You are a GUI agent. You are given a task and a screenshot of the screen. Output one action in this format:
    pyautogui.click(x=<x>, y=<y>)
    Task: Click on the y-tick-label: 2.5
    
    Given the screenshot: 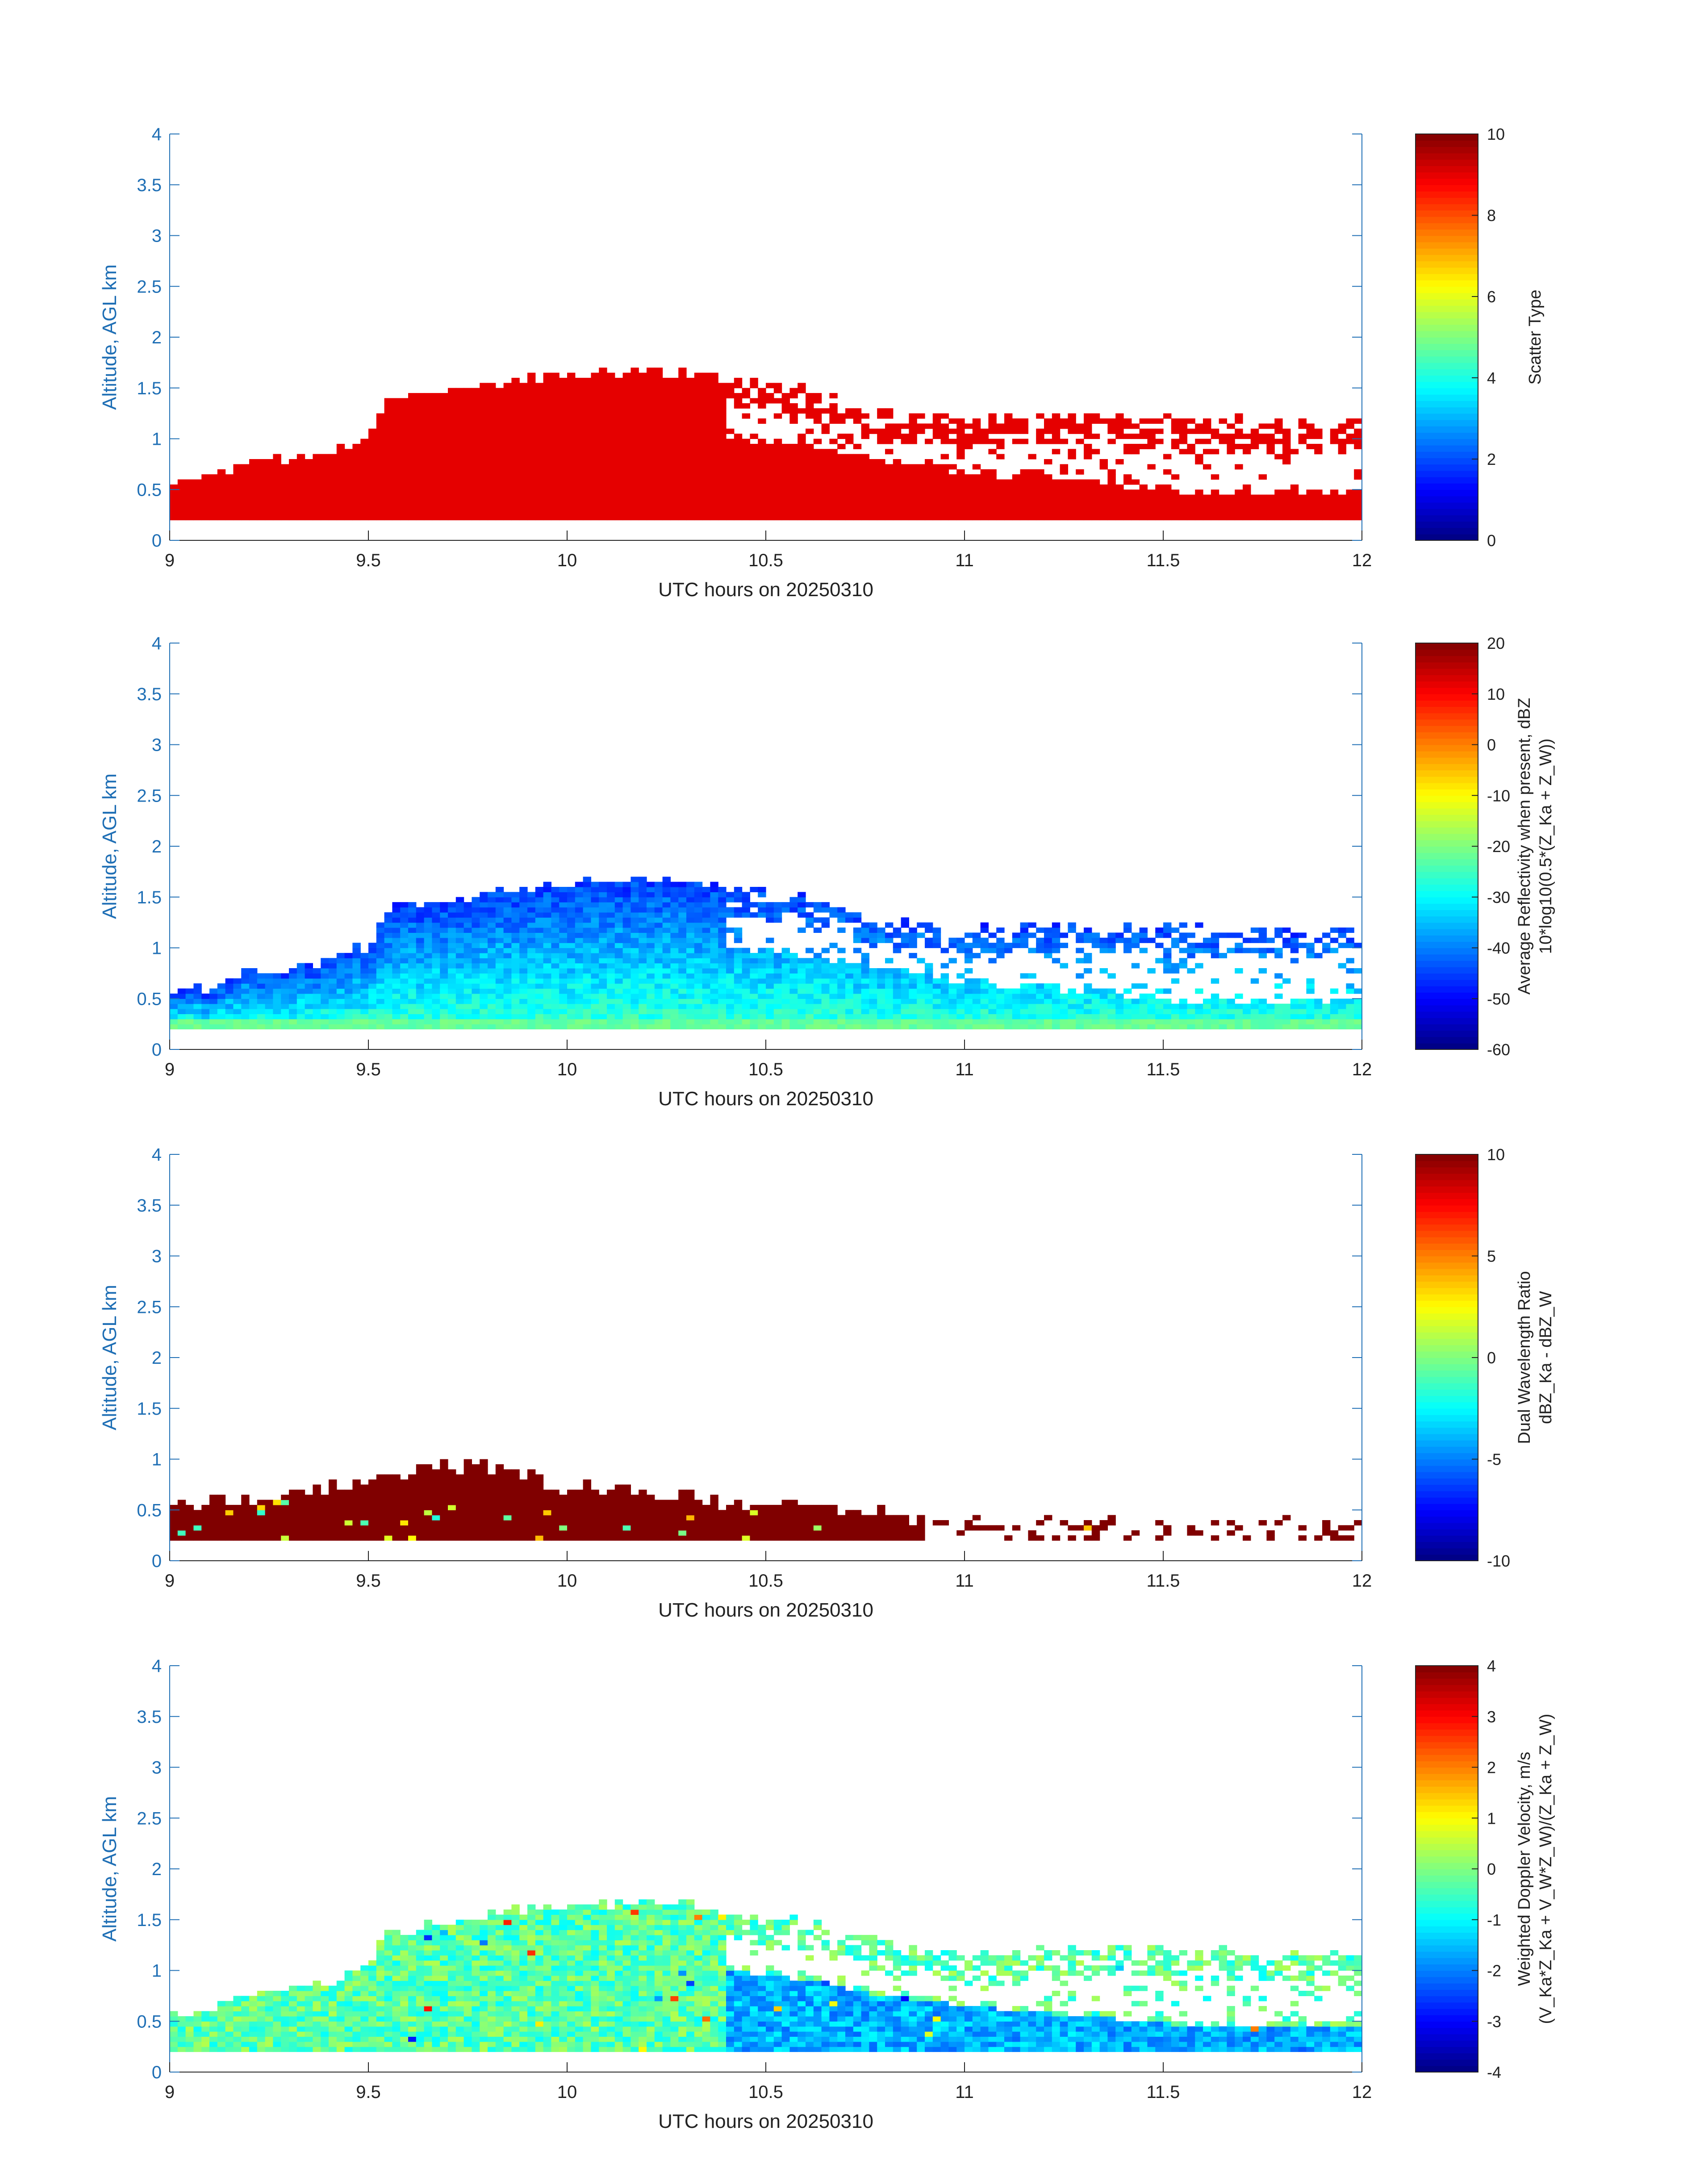 What is the action you would take?
    pyautogui.click(x=149, y=287)
    